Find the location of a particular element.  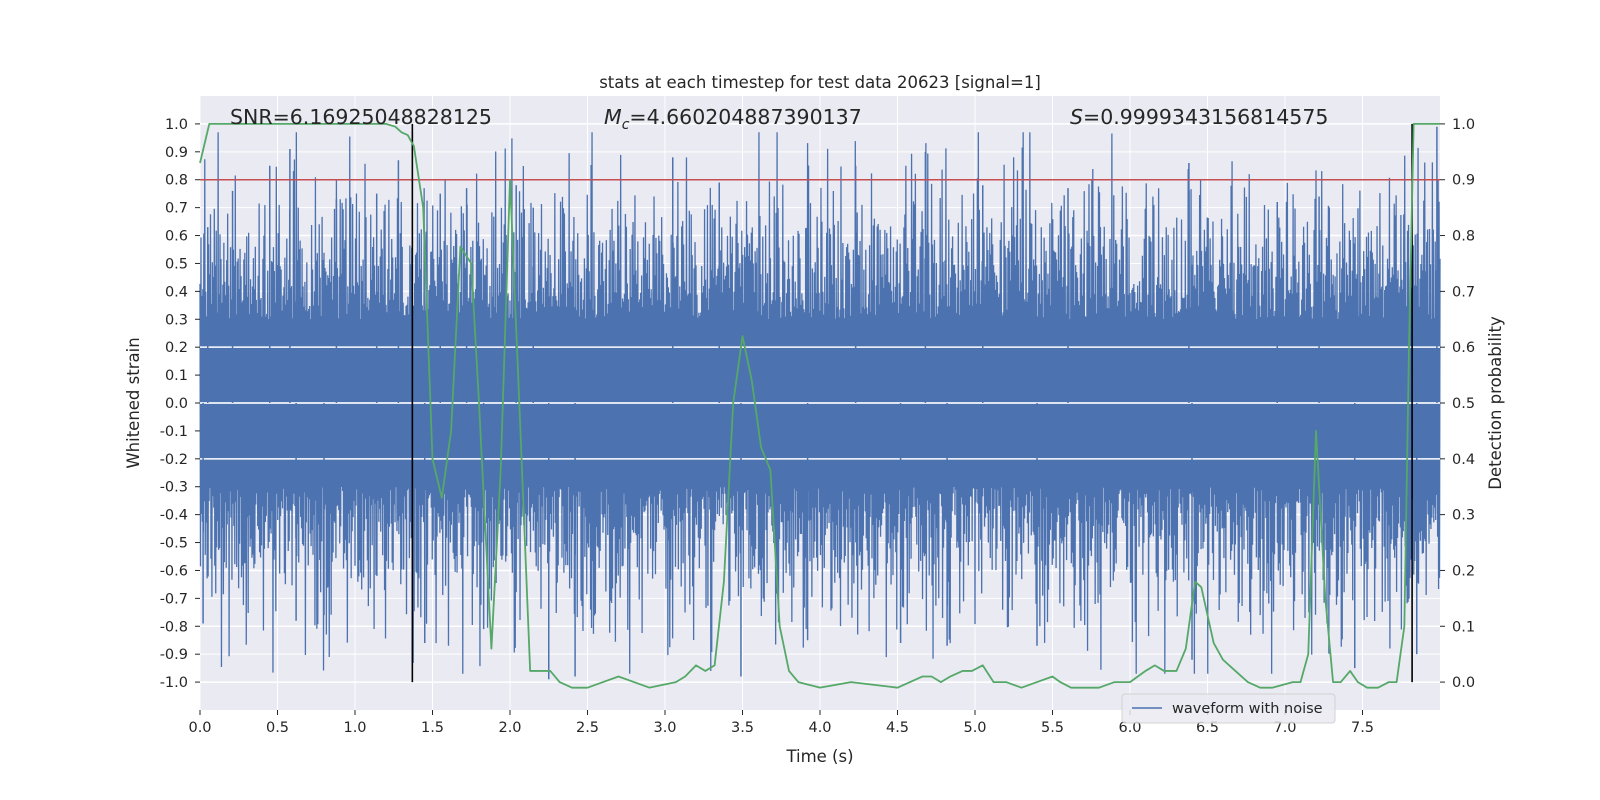

legend-box is located at coordinates (1228, 708).